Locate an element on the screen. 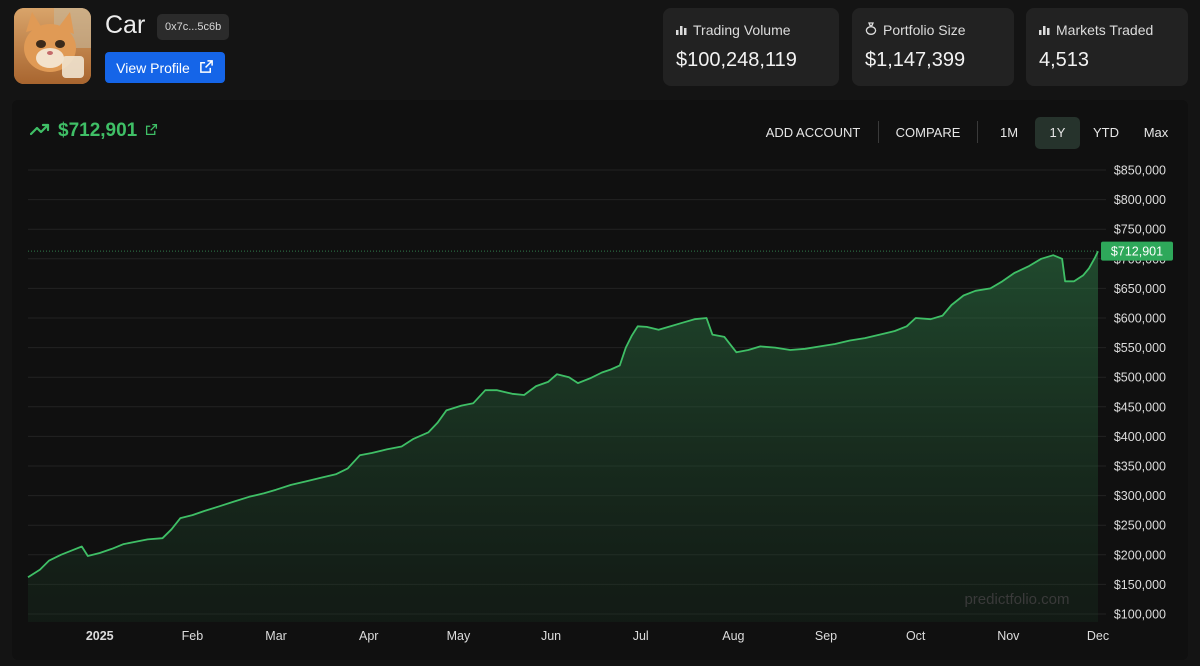  y-tick-label: $450,000 is located at coordinates (1140, 407).